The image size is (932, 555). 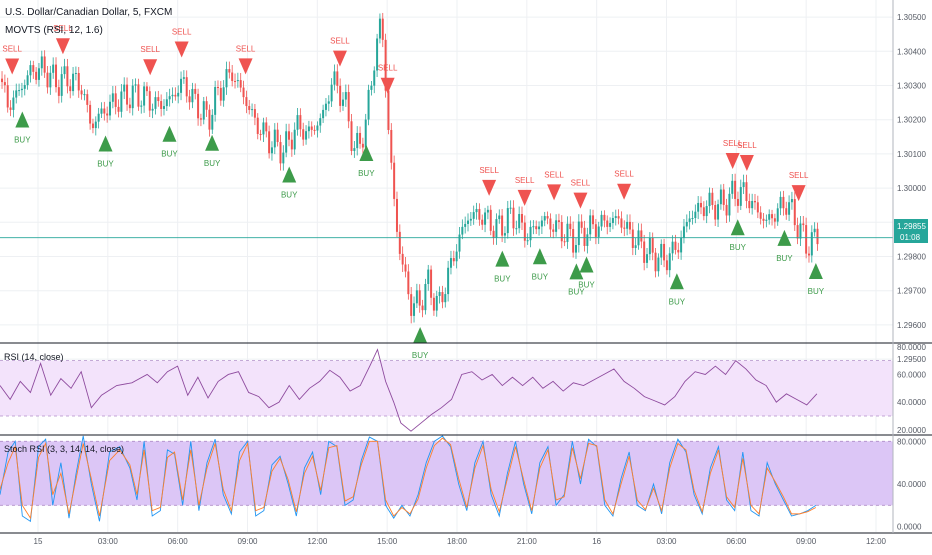 I want to click on time-axis-label: 15, so click(x=38, y=541).